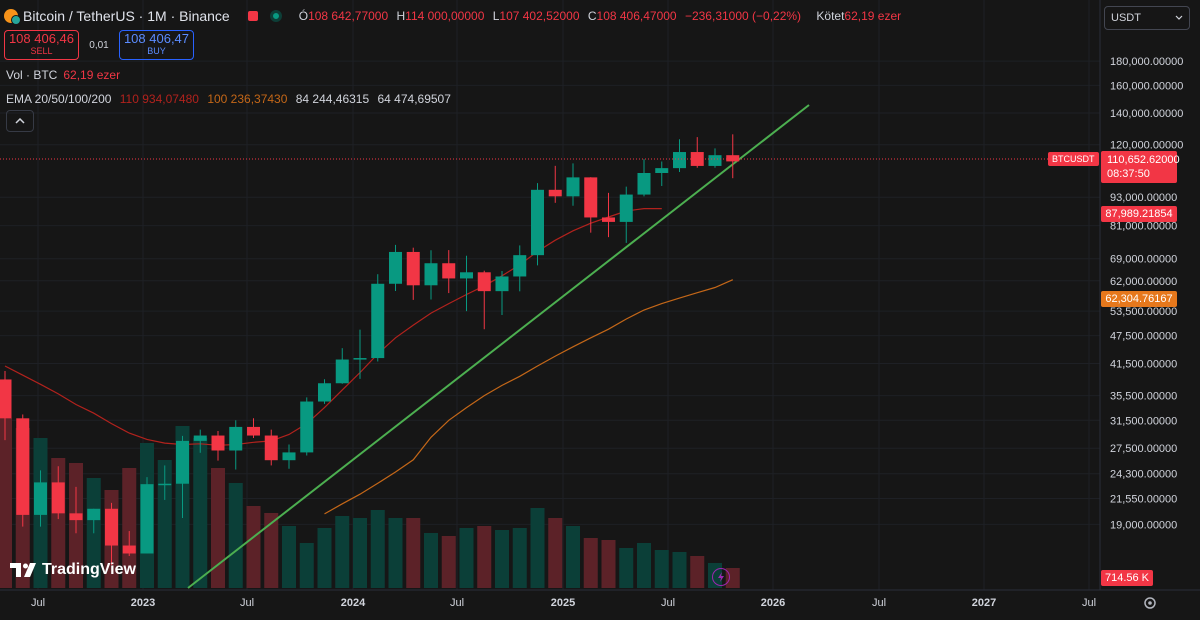  I want to click on last-price-value: 110,652.62000, so click(1143, 160).